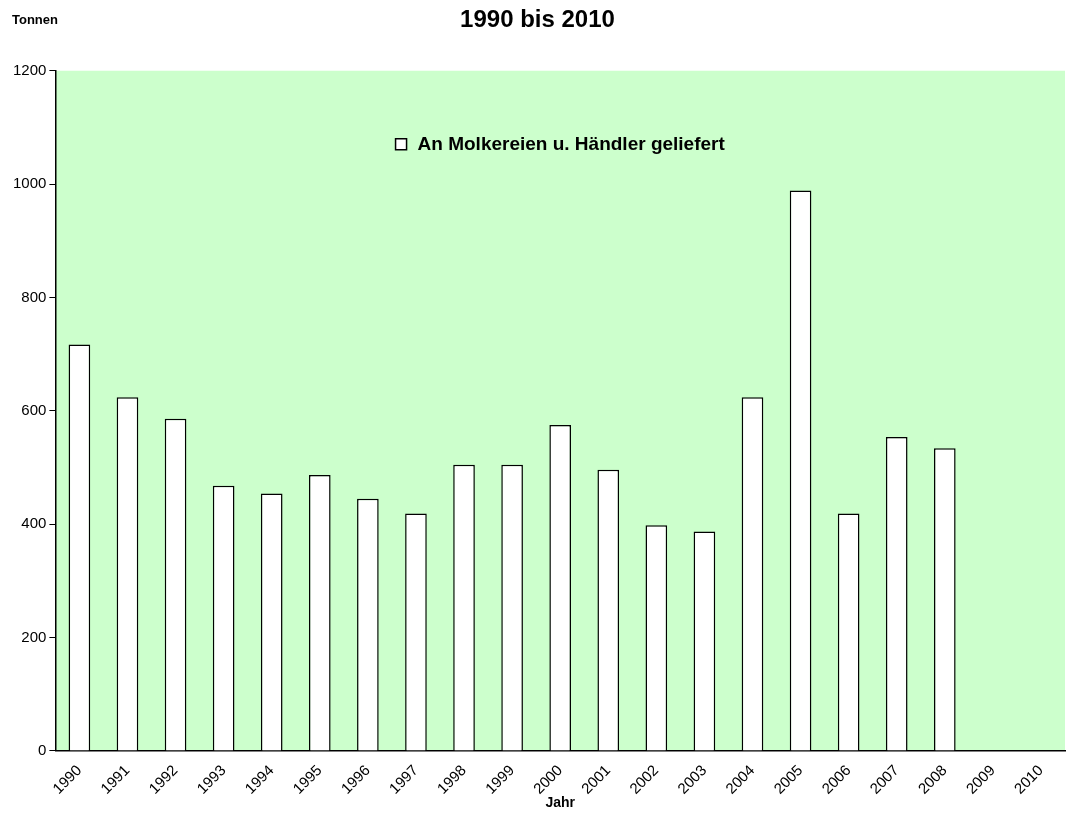 The height and width of the screenshot is (816, 1075). I want to click on y-axis-title: Tonnen, so click(35, 19).